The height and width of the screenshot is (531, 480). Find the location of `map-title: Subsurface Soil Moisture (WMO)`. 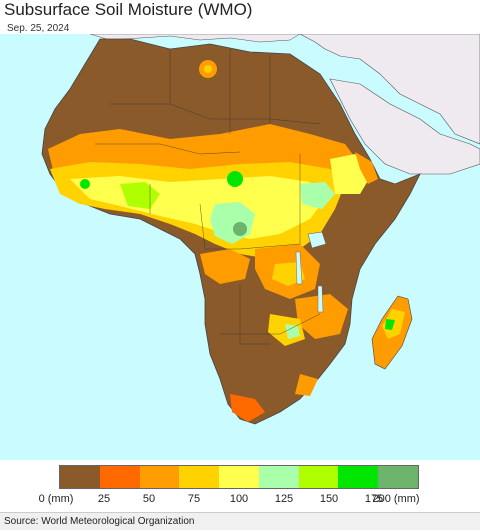

map-title: Subsurface Soil Moisture (WMO) is located at coordinates (128, 9).